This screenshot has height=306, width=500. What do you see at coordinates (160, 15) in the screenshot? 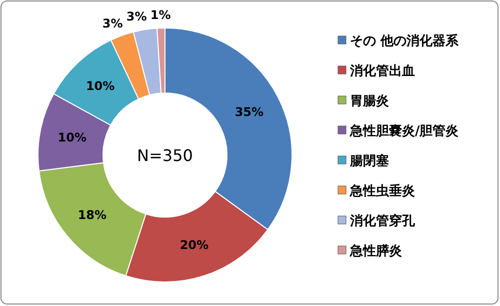
I see `data-label: 1%` at bounding box center [160, 15].